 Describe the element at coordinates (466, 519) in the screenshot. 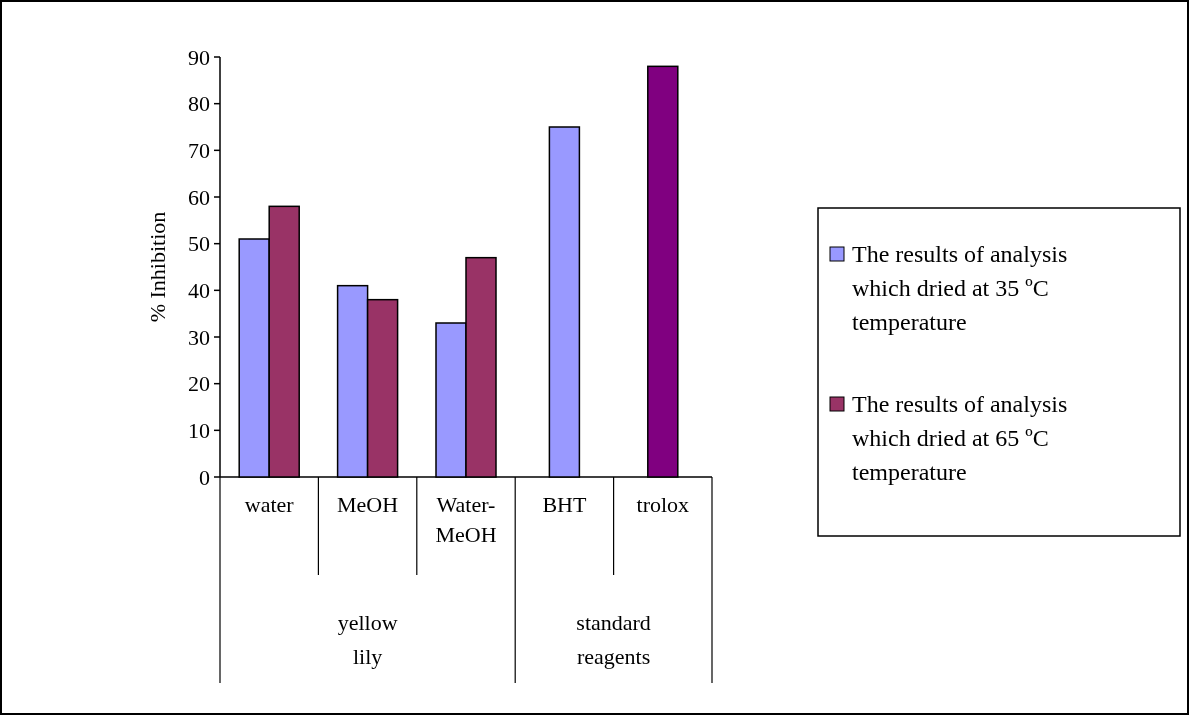

I see `x-tick-label: Water-MeOH` at that location.